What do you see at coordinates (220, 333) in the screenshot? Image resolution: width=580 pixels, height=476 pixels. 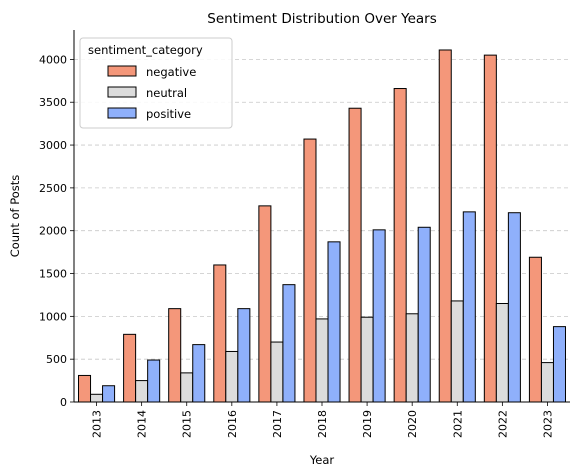 I see `bar-negative-2016` at bounding box center [220, 333].